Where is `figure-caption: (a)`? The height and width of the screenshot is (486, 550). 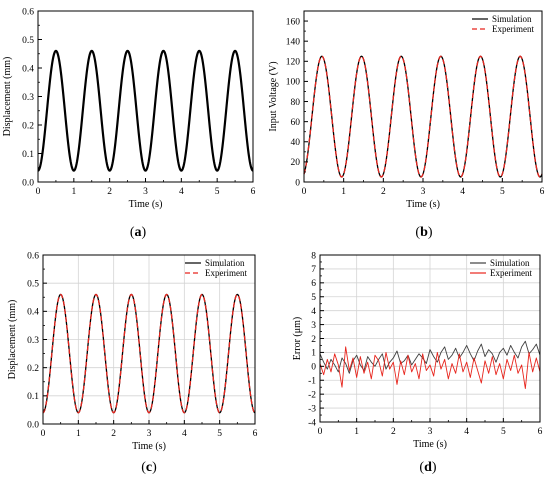 figure-caption: (a) is located at coordinates (138, 232).